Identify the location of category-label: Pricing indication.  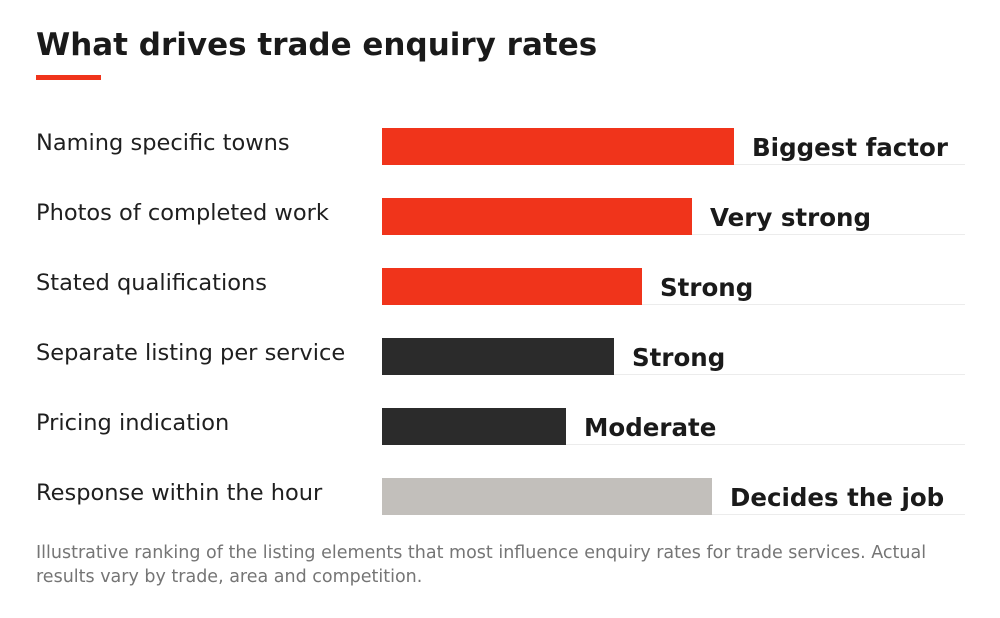
(132, 423).